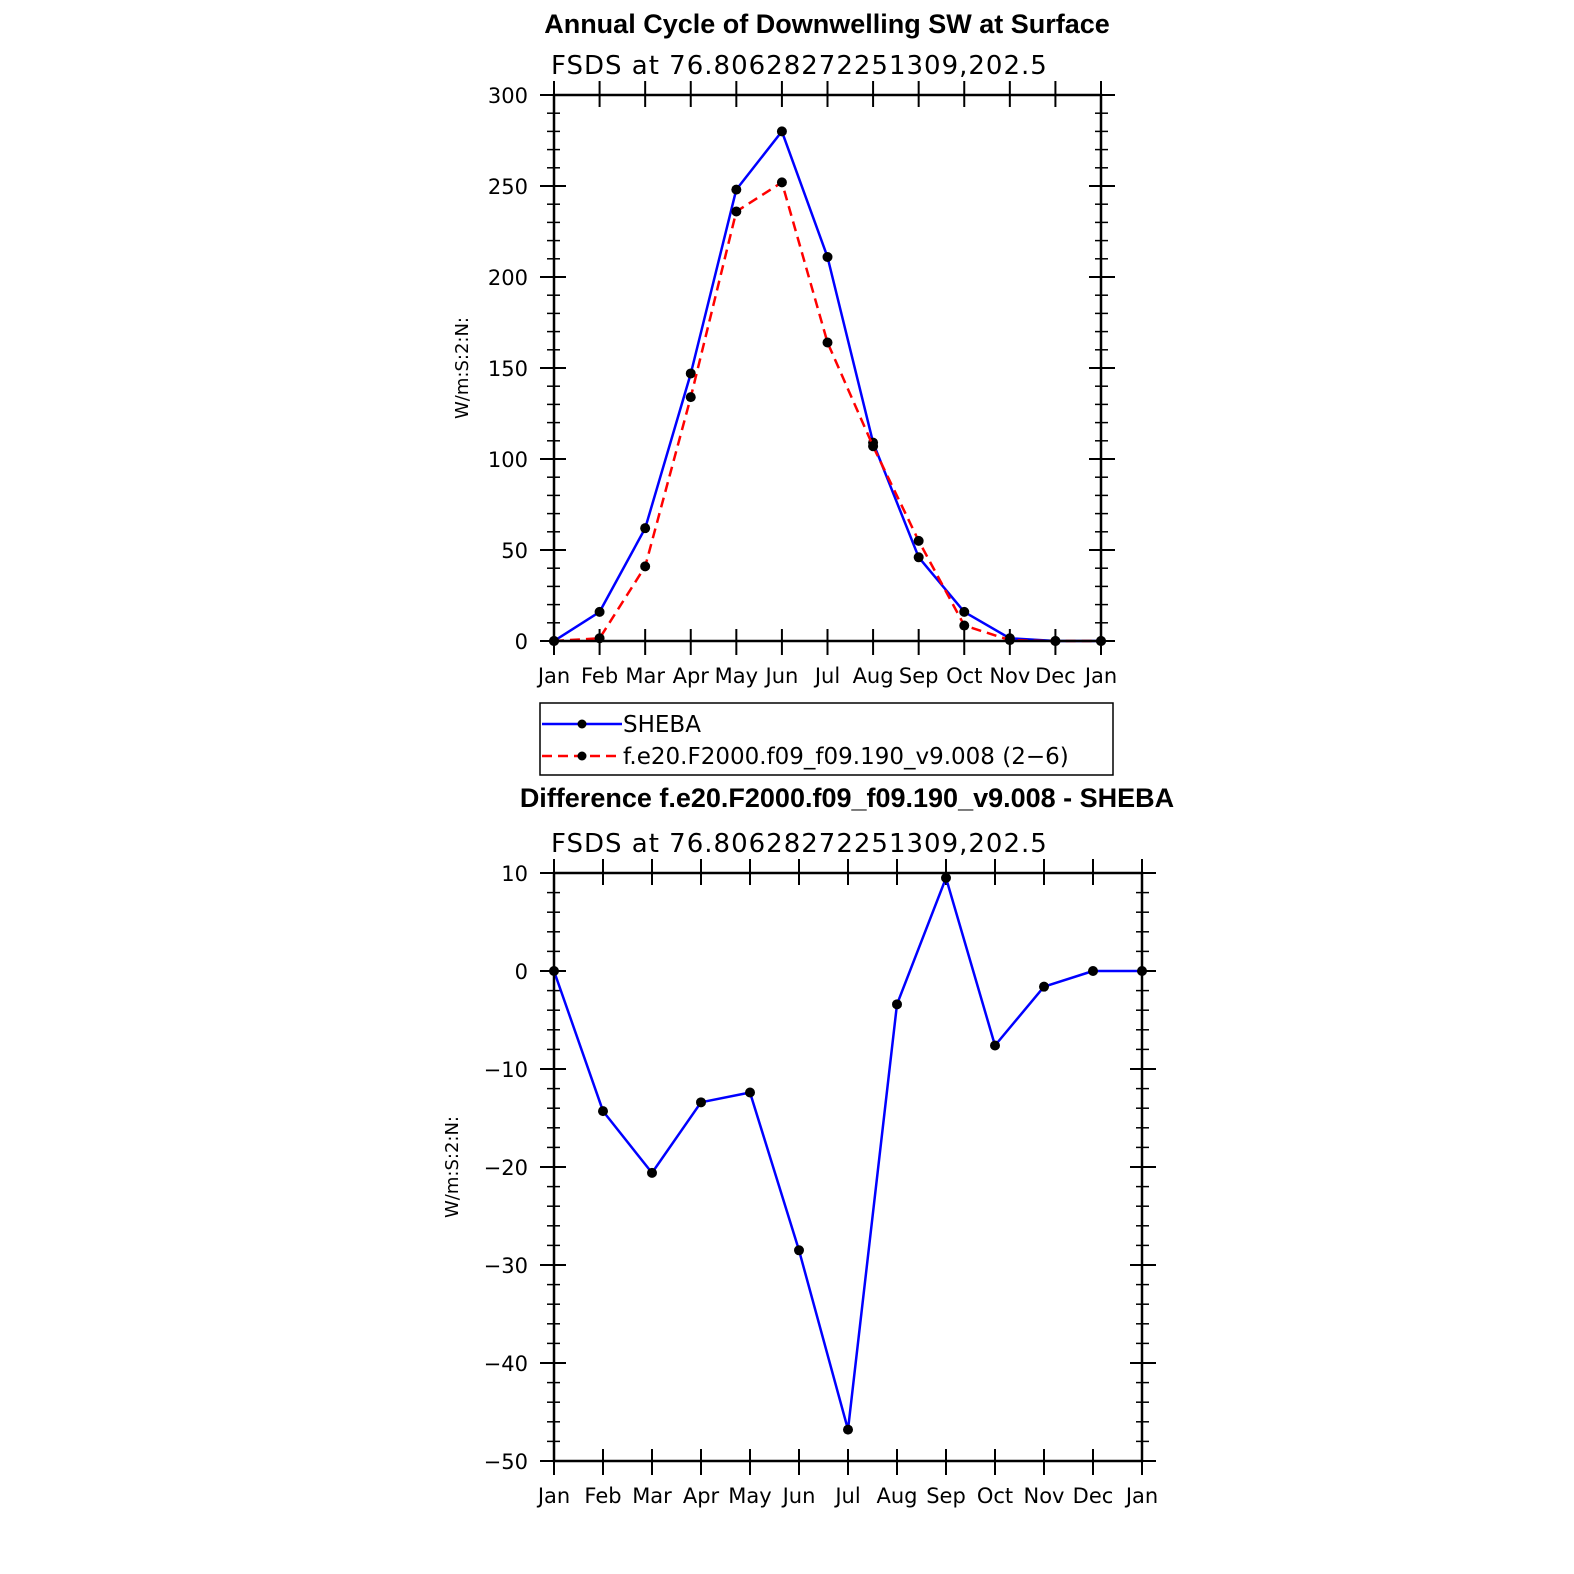 This screenshot has height=1574, width=1574. Describe the element at coordinates (621, 725) in the screenshot. I see `legend-entry-sheba: SHEBA` at that location.